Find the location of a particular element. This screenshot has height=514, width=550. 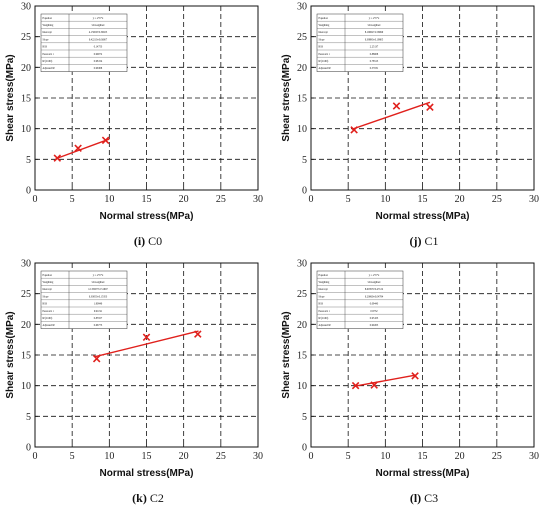

panel-caption: (j) C1 is located at coordinates (423, 241).